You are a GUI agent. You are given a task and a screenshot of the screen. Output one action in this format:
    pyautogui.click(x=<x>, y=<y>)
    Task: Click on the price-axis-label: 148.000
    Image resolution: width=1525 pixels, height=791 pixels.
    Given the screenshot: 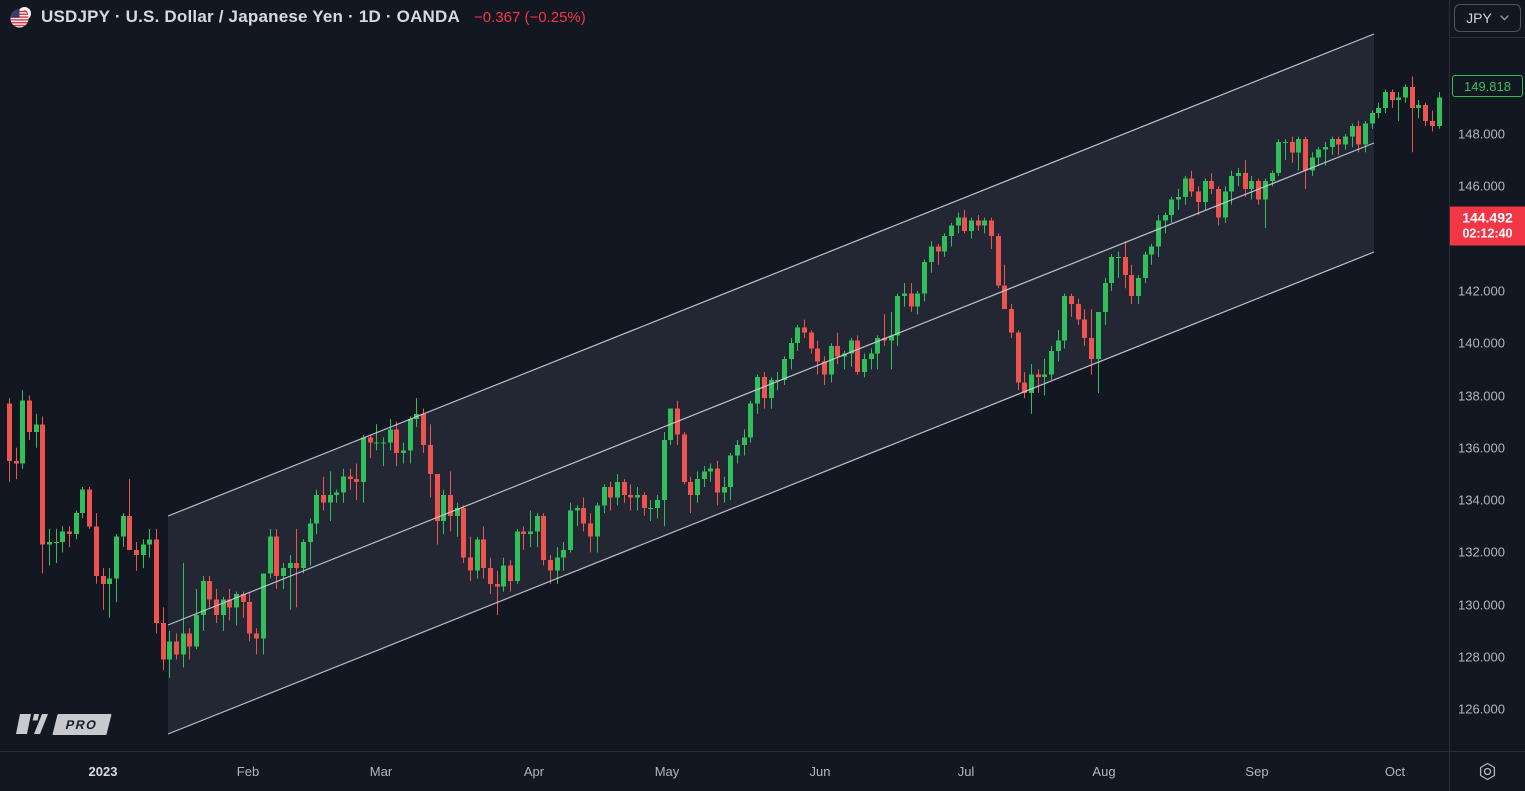 What is the action you would take?
    pyautogui.click(x=1481, y=134)
    